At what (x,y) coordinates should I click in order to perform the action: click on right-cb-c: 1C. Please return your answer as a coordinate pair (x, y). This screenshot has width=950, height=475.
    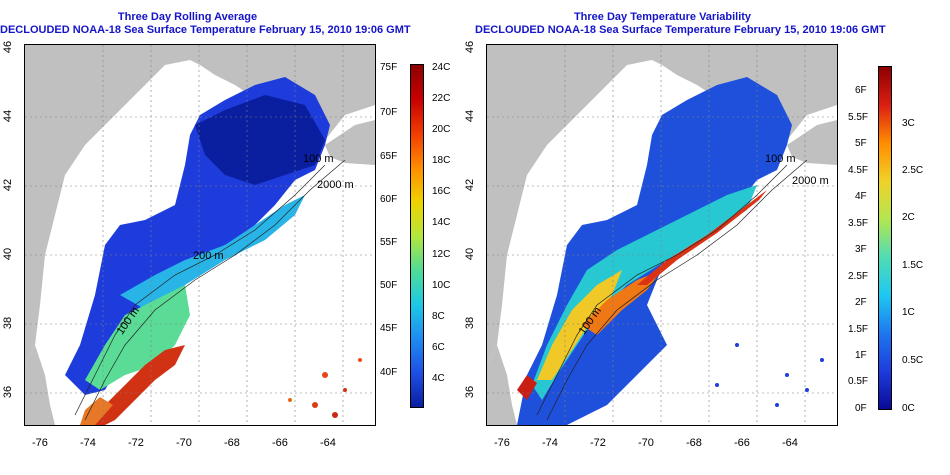
    Looking at the image, I should click on (908, 312).